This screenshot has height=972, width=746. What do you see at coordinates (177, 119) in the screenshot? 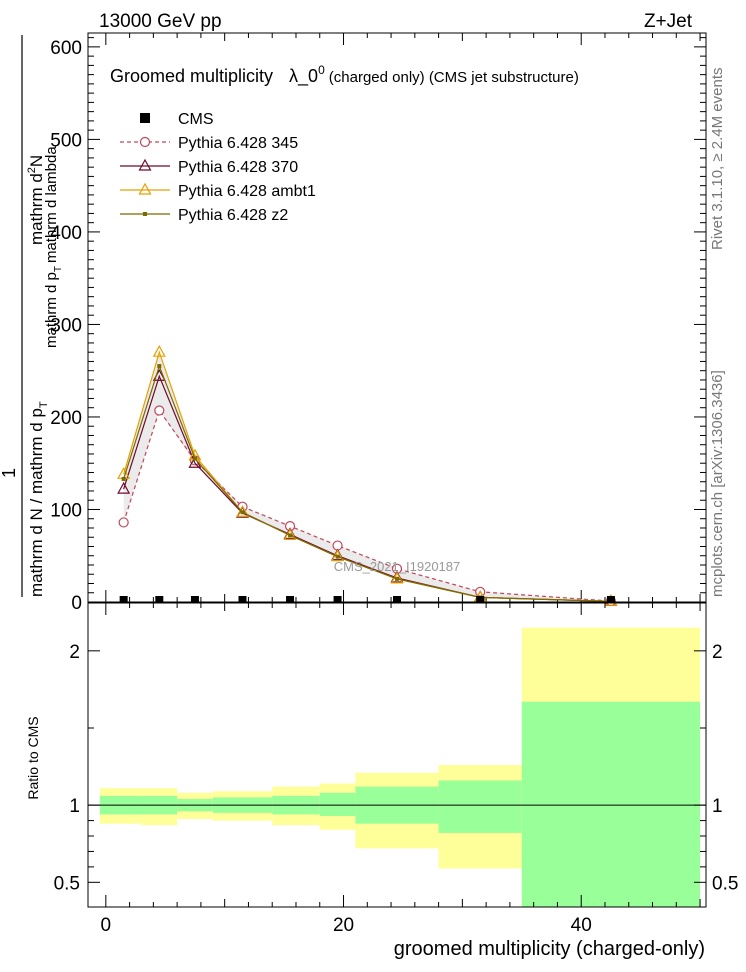
I see `legend-entry: CMS` at bounding box center [177, 119].